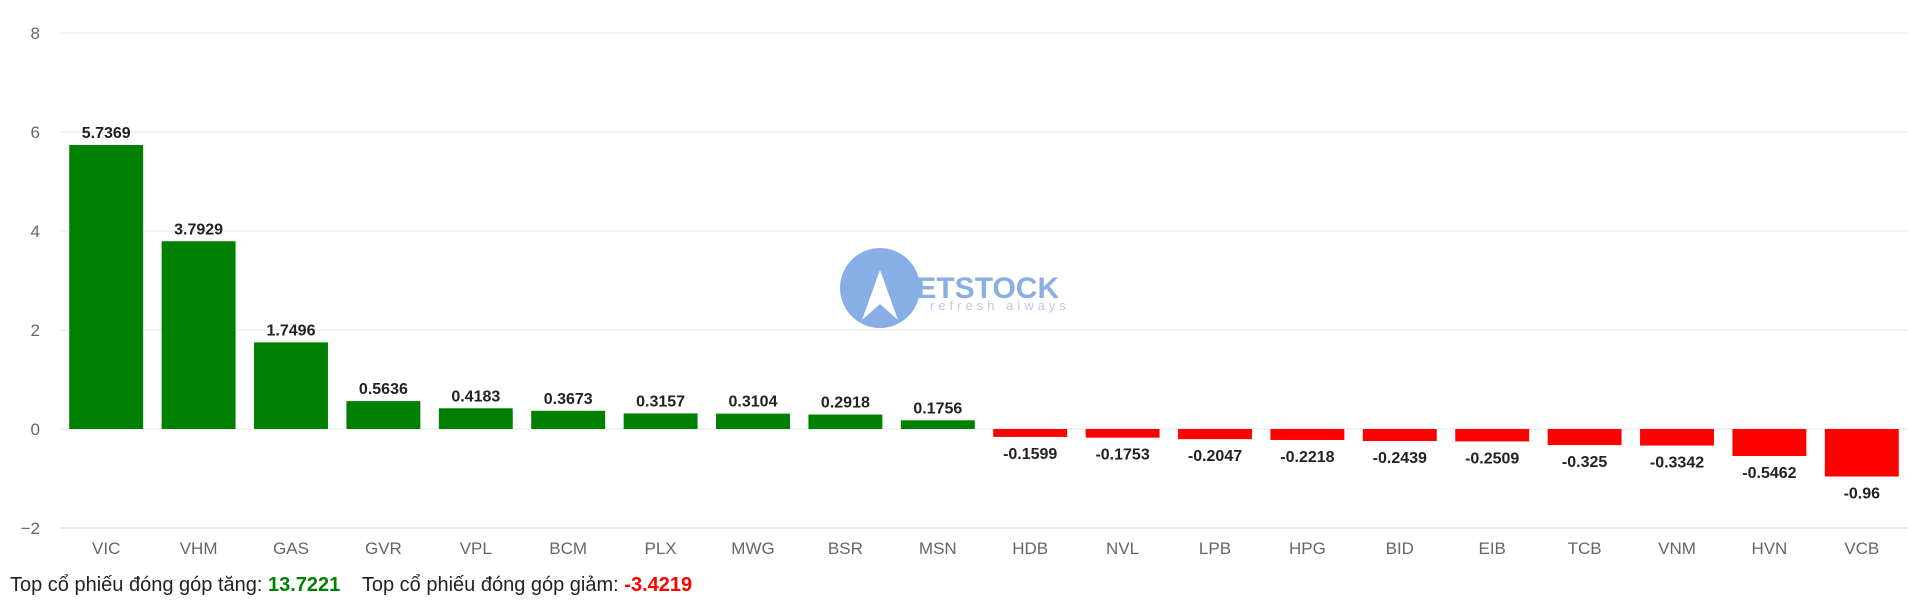  I want to click on bar-vhm, so click(198, 335).